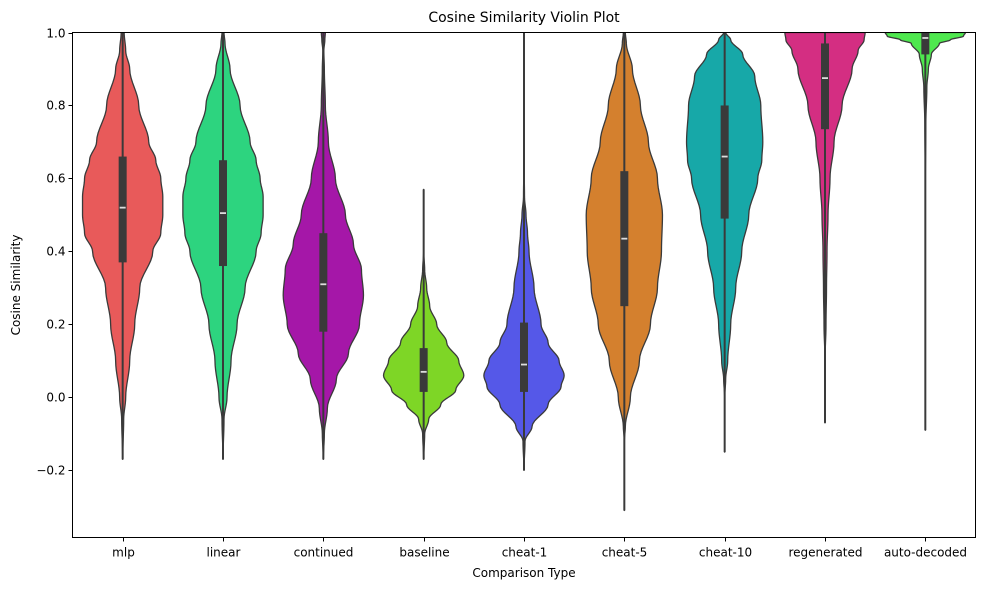 The height and width of the screenshot is (590, 984). Describe the element at coordinates (524, 18) in the screenshot. I see `chart-title: Cosine Similarity Violin Plot` at that location.